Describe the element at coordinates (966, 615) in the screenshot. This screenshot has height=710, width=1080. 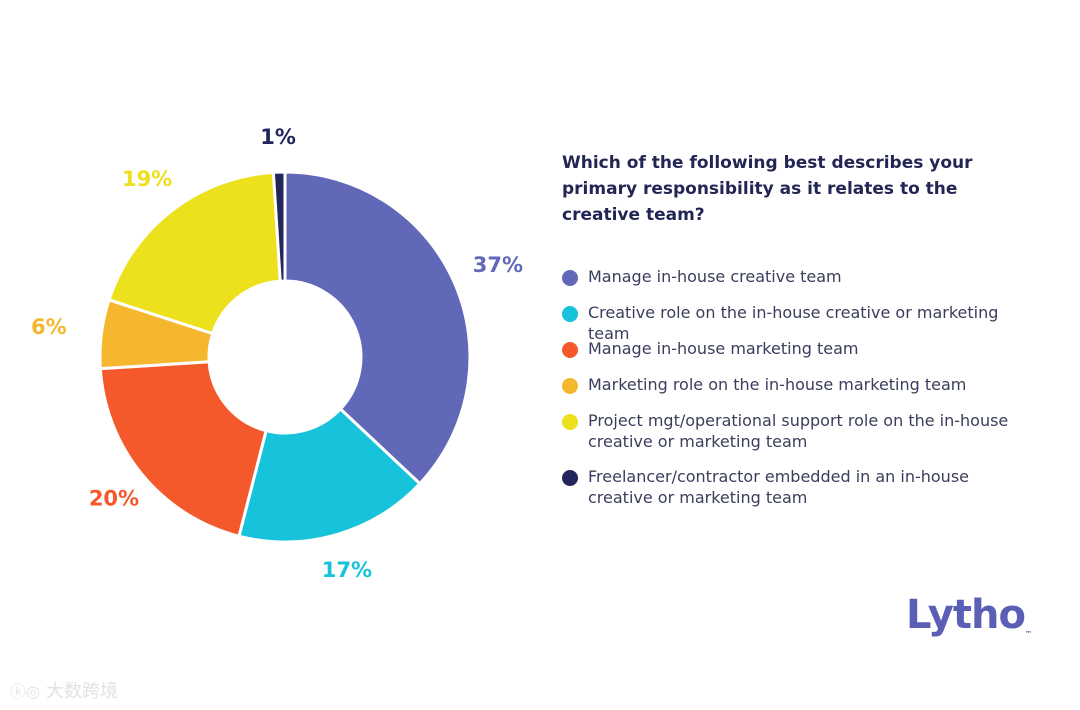
I see `logo-text: Lytho` at that location.